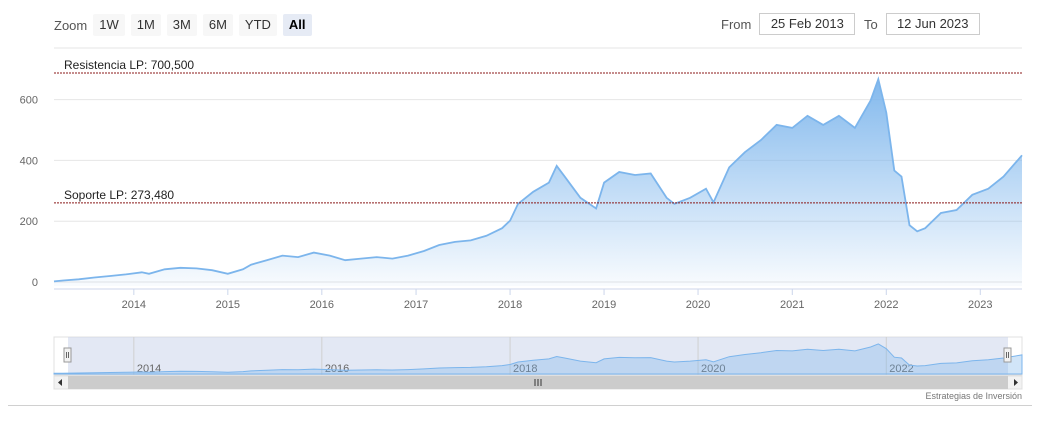  I want to click on navigator-grid: 2014 2016 2018 2020 2022, so click(523, 356).